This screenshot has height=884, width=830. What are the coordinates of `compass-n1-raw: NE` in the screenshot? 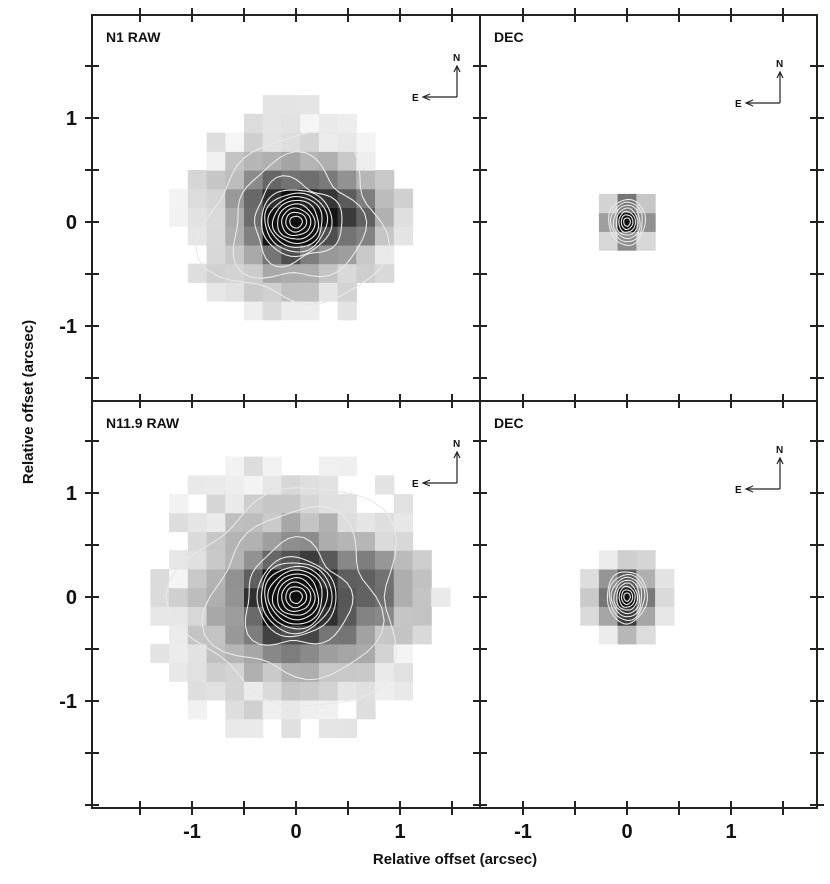 It's located at (436, 78).